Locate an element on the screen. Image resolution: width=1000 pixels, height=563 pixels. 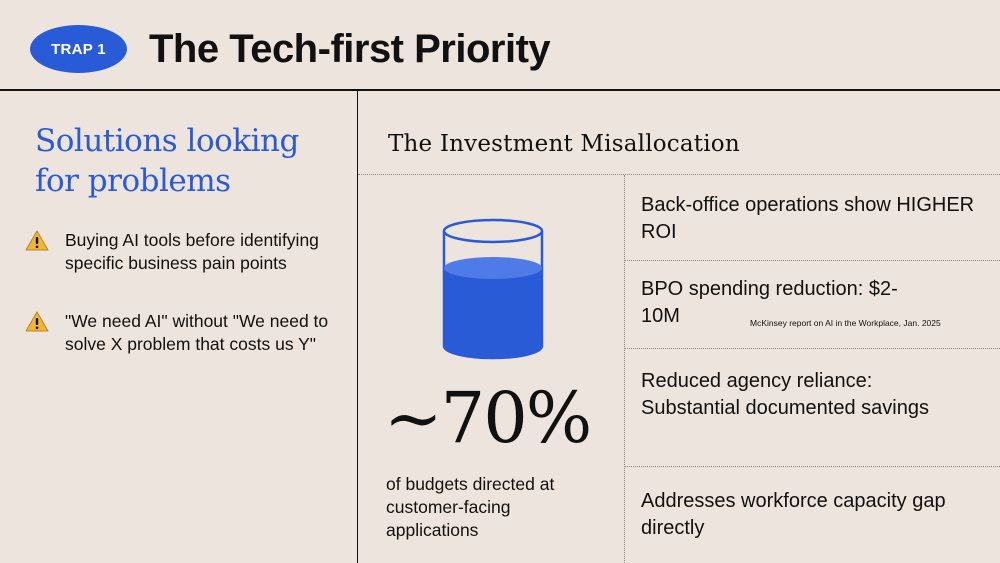
section-heading: Solutions looking for problems is located at coordinates (167, 161).